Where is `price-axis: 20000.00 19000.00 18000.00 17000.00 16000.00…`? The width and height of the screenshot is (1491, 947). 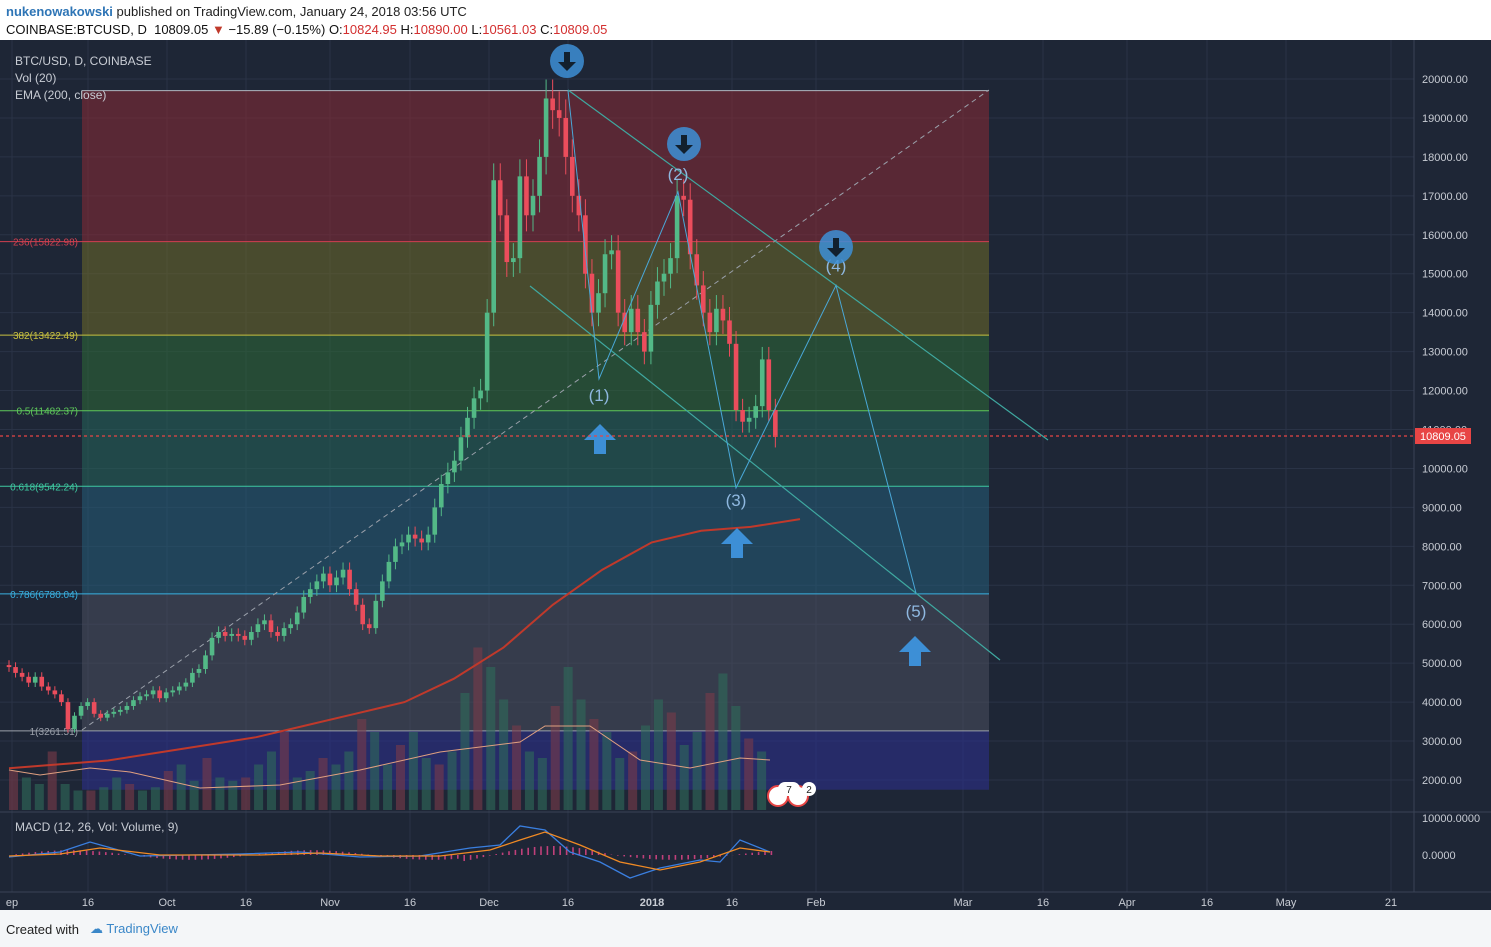 price-axis: 20000.00 19000.00 18000.00 17000.00 16000.00… is located at coordinates (1445, 430).